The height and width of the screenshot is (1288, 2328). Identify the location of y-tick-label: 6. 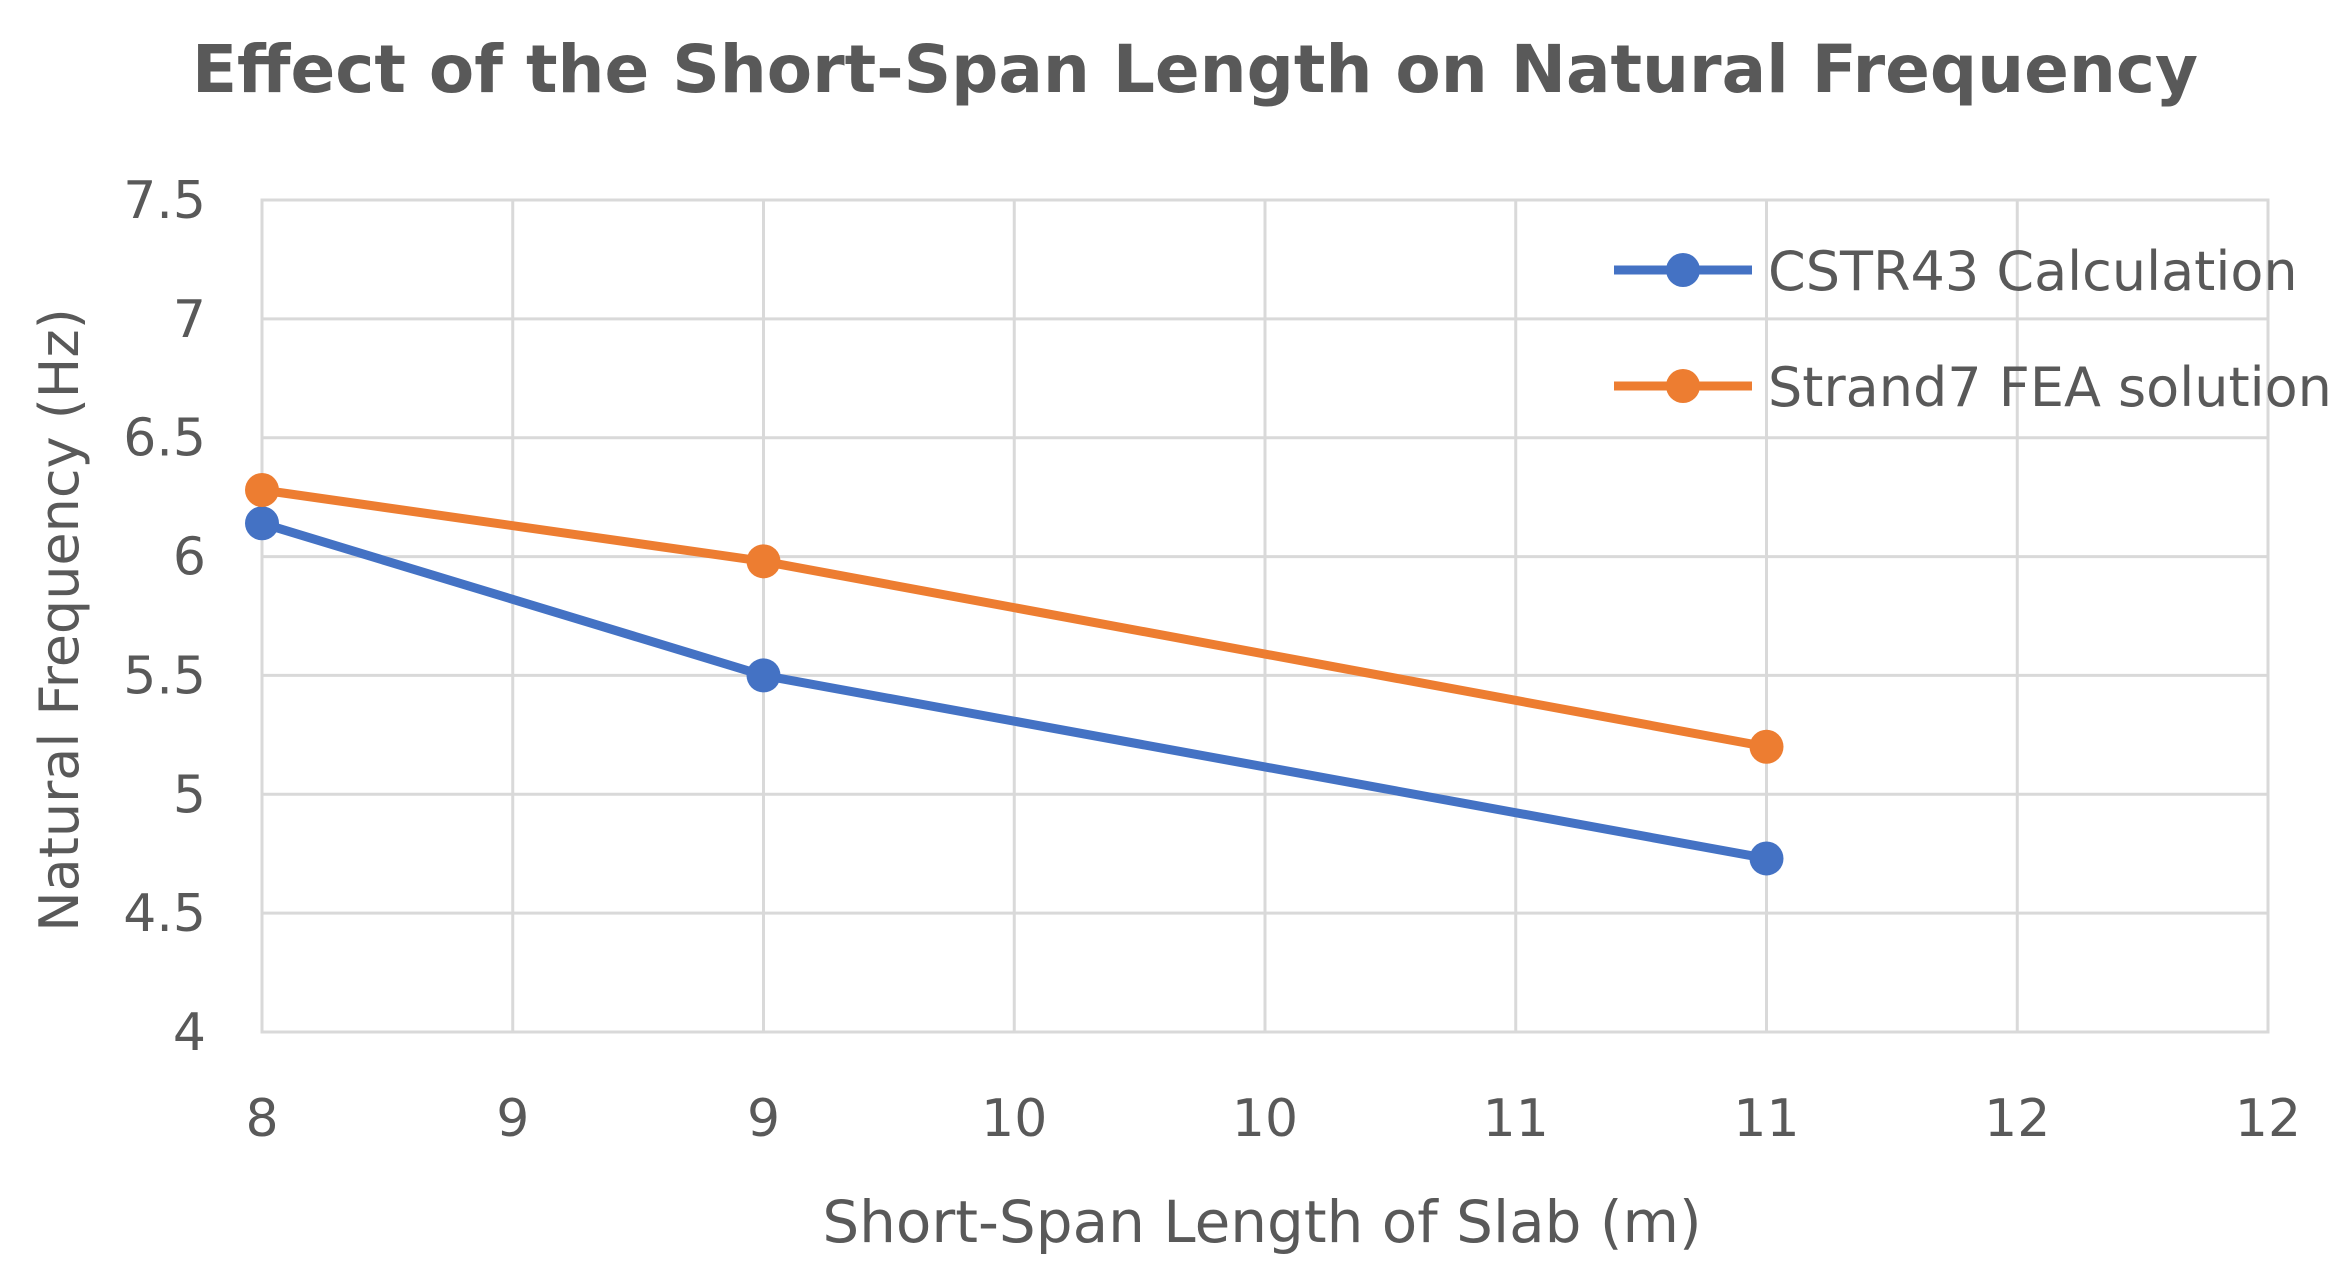
(189, 558).